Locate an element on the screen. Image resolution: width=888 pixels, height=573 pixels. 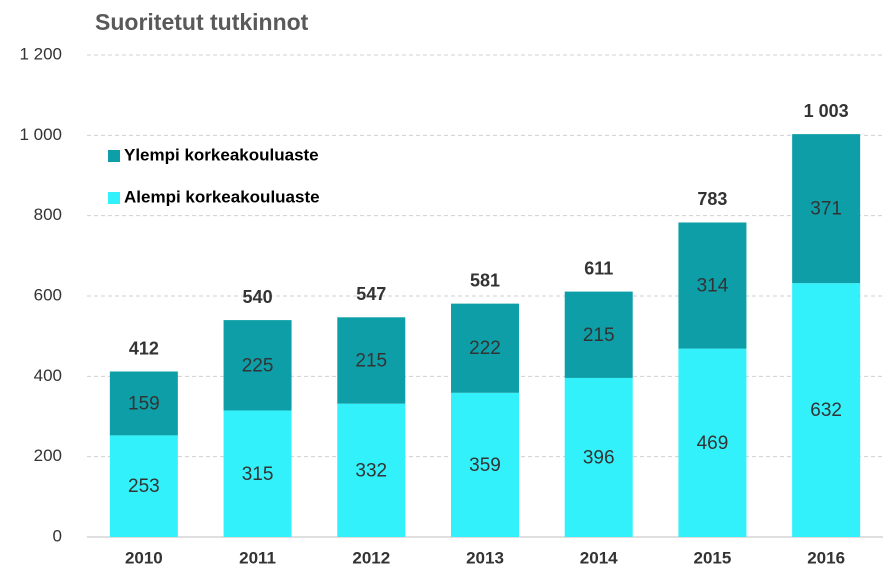
value-label: 225 is located at coordinates (258, 365).